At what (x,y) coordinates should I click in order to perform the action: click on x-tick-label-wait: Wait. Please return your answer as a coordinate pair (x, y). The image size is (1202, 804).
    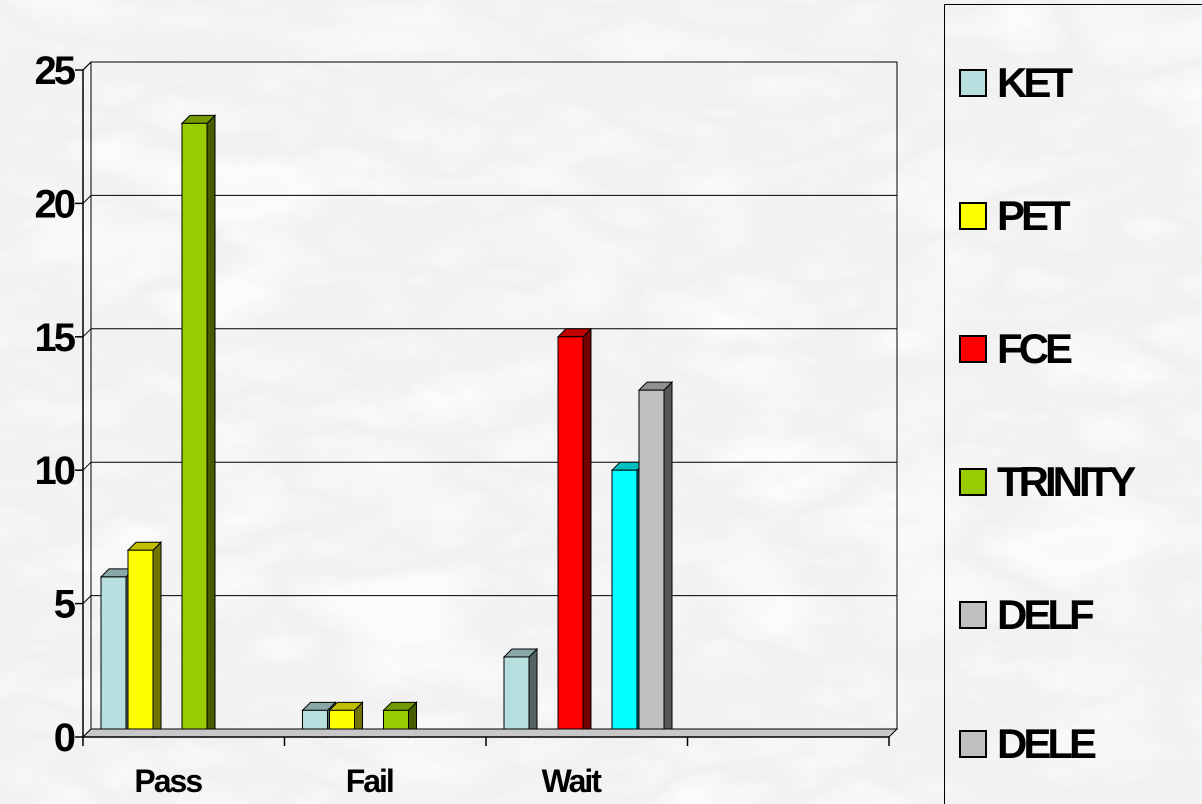
    Looking at the image, I should click on (572, 781).